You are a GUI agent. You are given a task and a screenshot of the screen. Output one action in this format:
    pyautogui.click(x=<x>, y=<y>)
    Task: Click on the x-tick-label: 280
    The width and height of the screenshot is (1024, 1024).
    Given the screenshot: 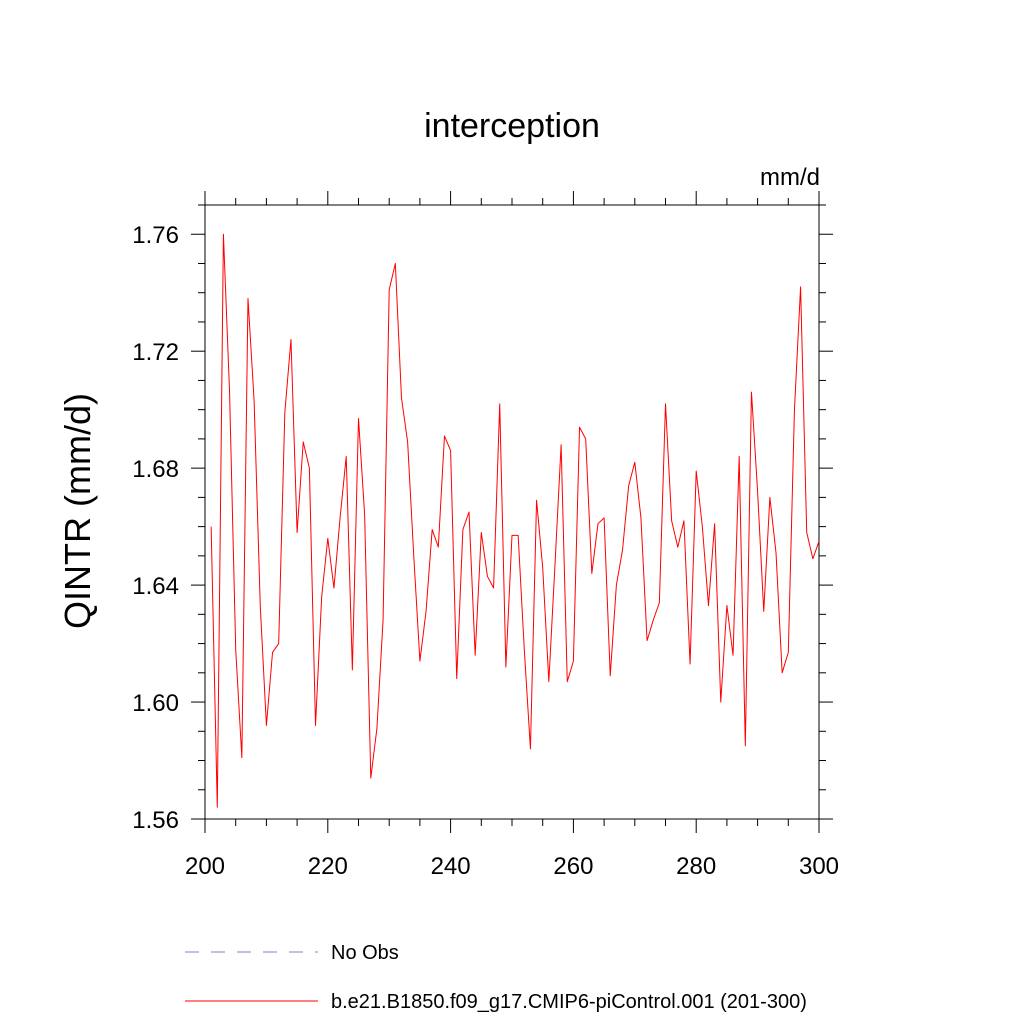 What is the action you would take?
    pyautogui.click(x=696, y=866)
    